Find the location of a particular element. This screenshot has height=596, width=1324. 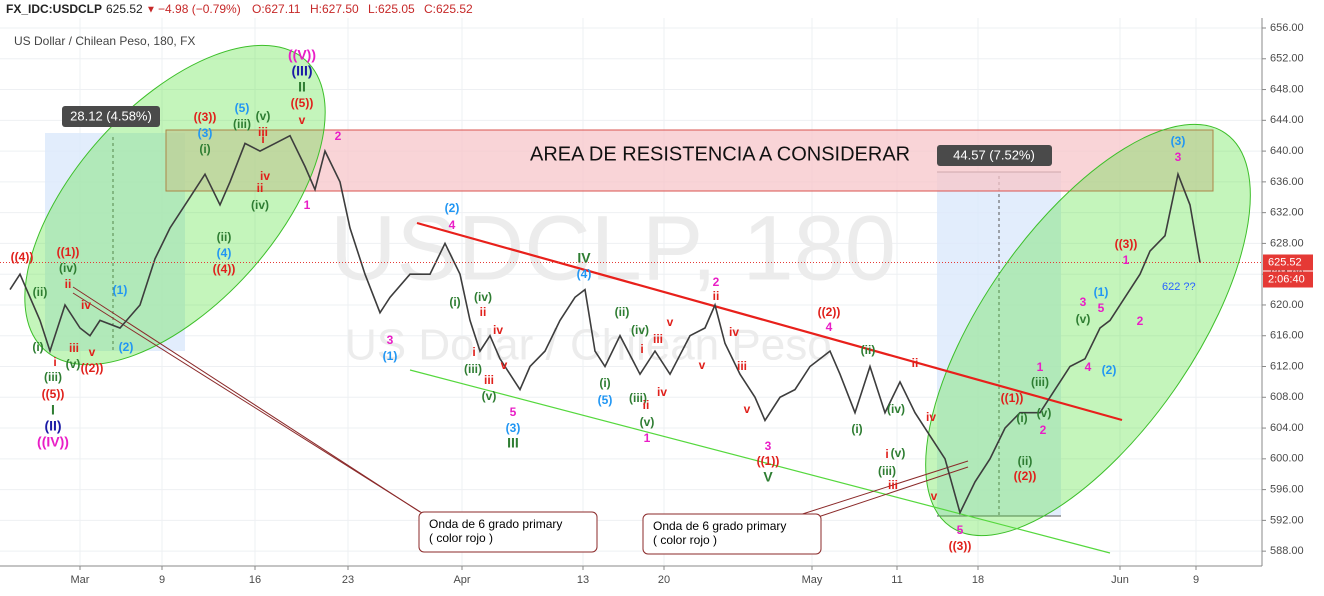

y-tick-label: 652.00 is located at coordinates (1287, 59).